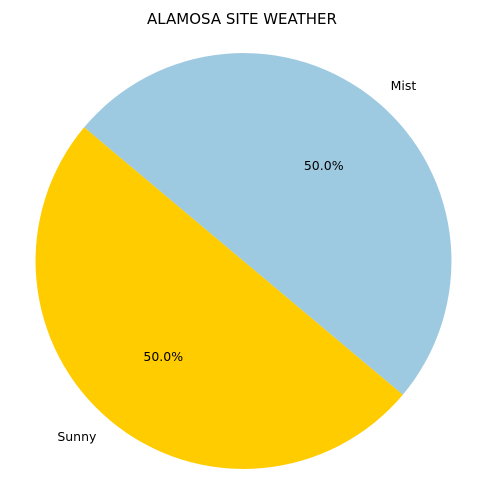 This screenshot has width=484, height=504. Describe the element at coordinates (242, 19) in the screenshot. I see `chart-title: ALAMOSA SITE WEATHER` at that location.